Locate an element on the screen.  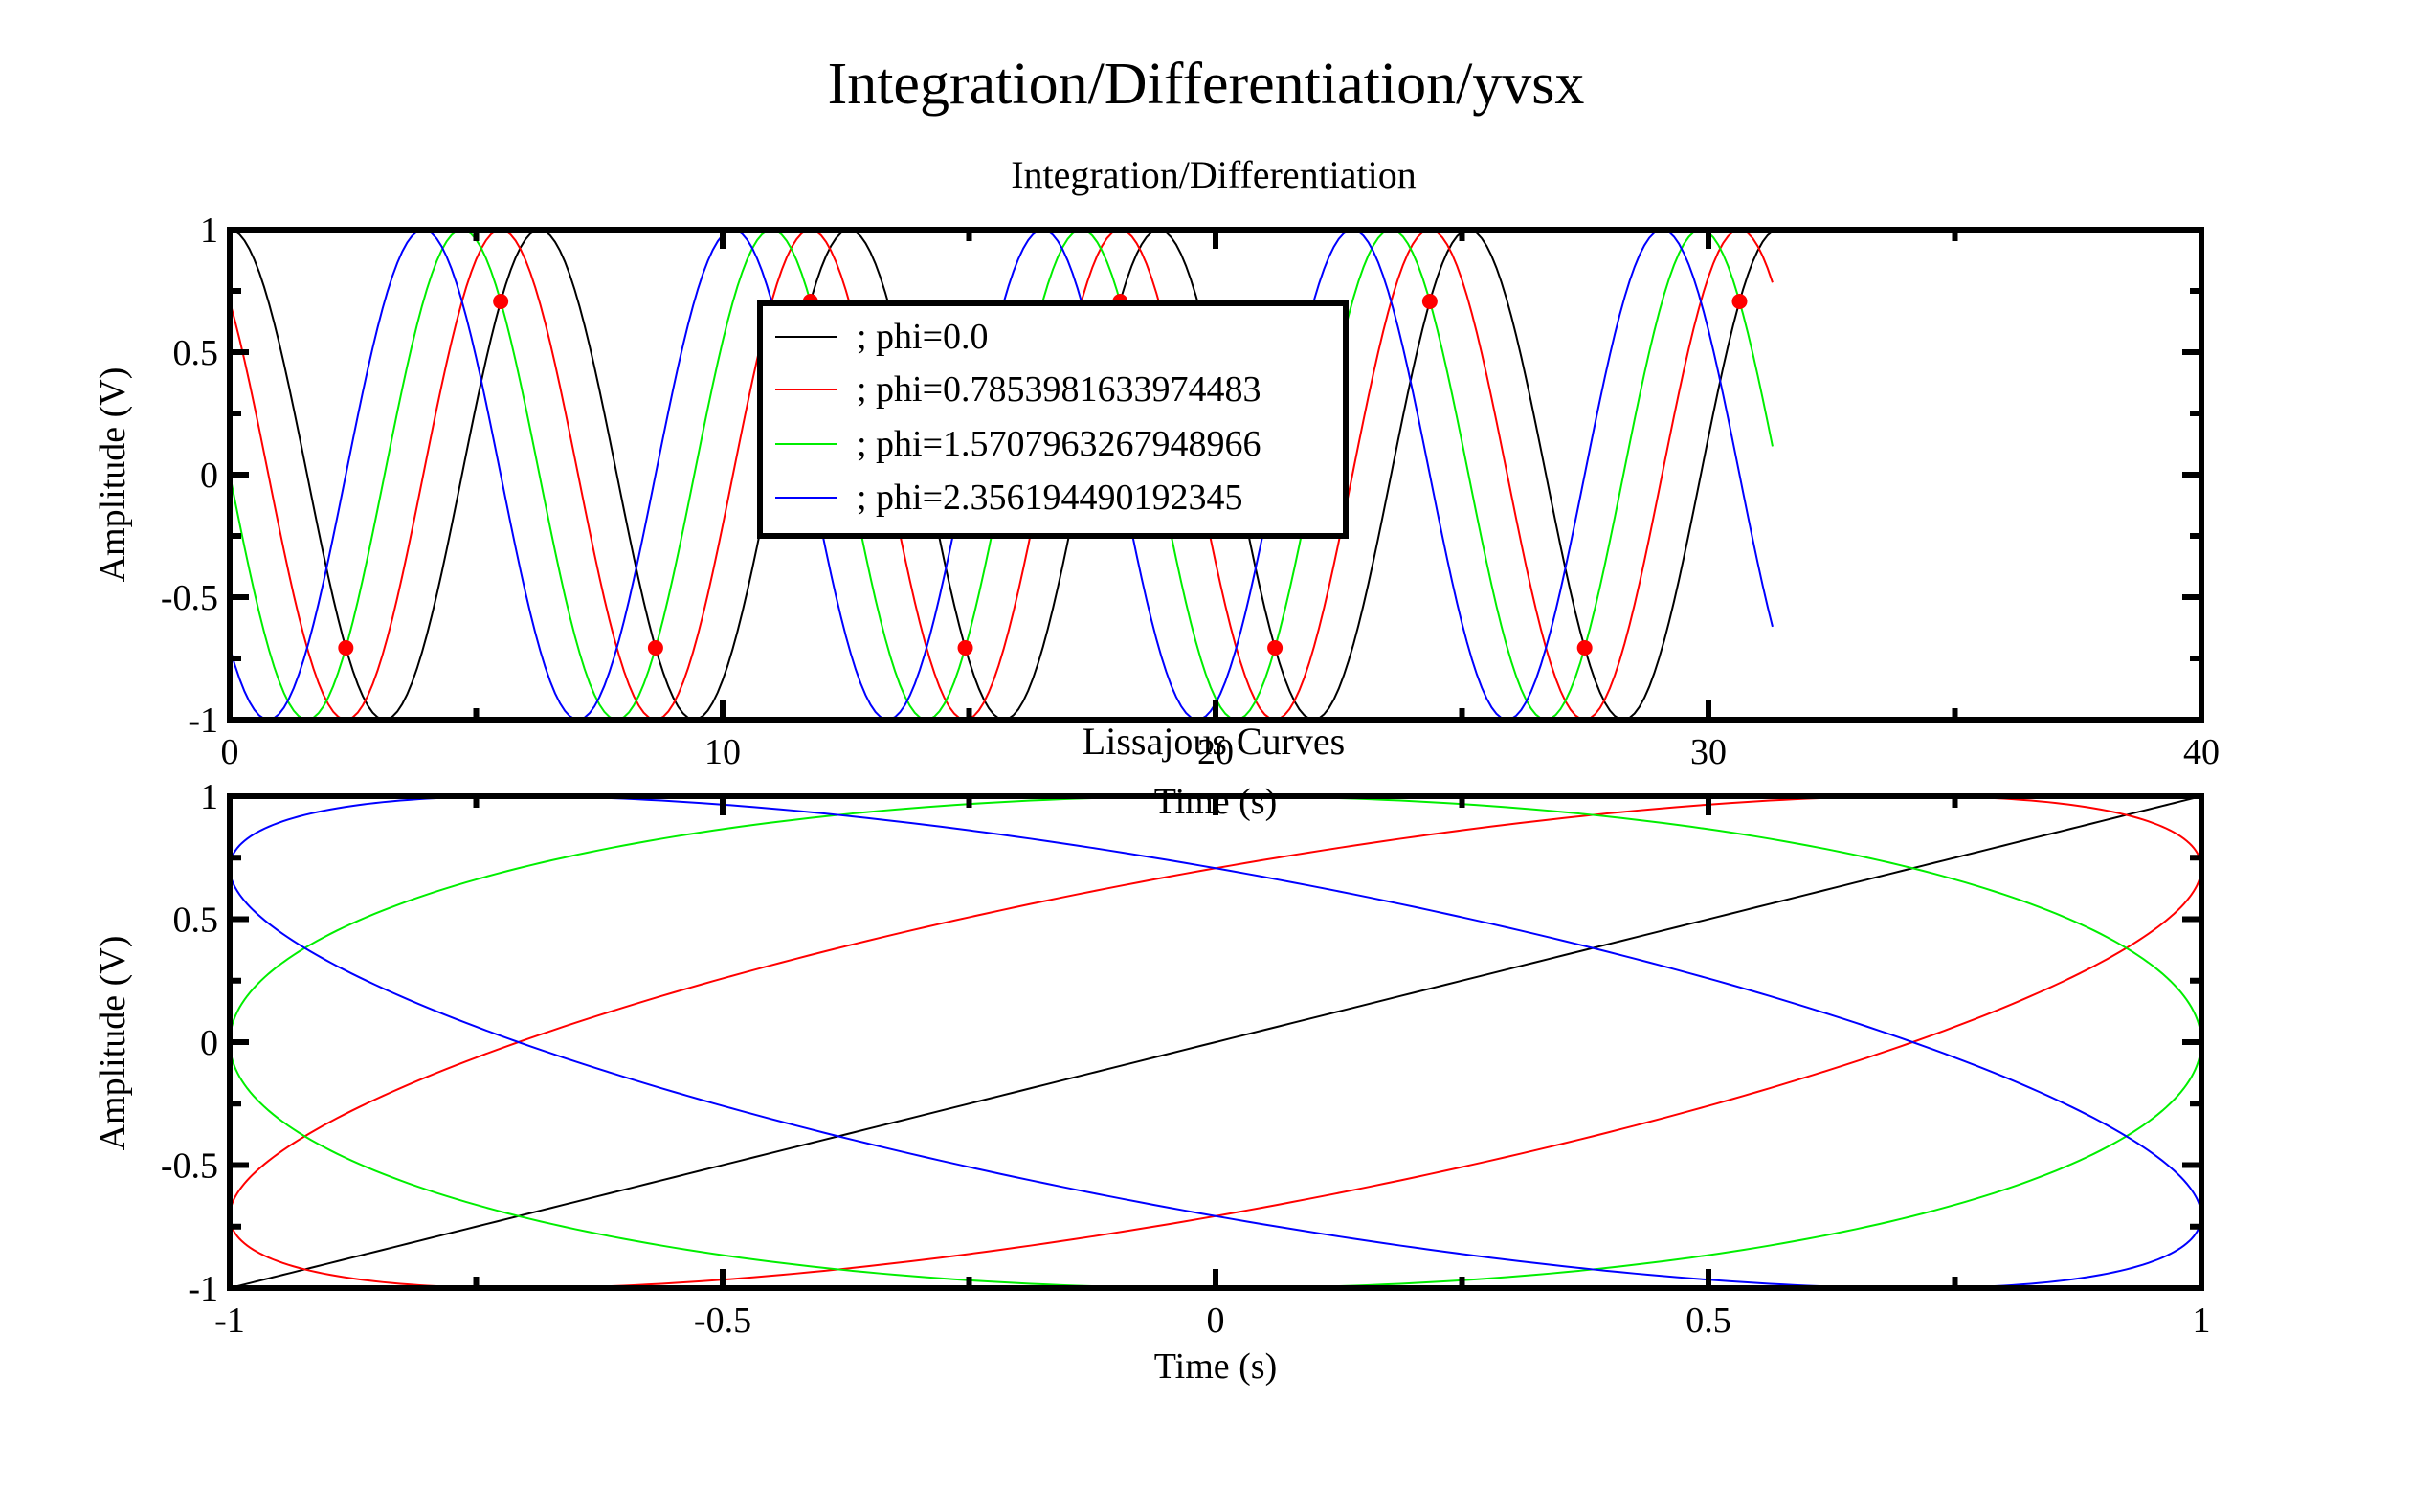
x-axis-label: Time (s) is located at coordinates (1216, 1366).